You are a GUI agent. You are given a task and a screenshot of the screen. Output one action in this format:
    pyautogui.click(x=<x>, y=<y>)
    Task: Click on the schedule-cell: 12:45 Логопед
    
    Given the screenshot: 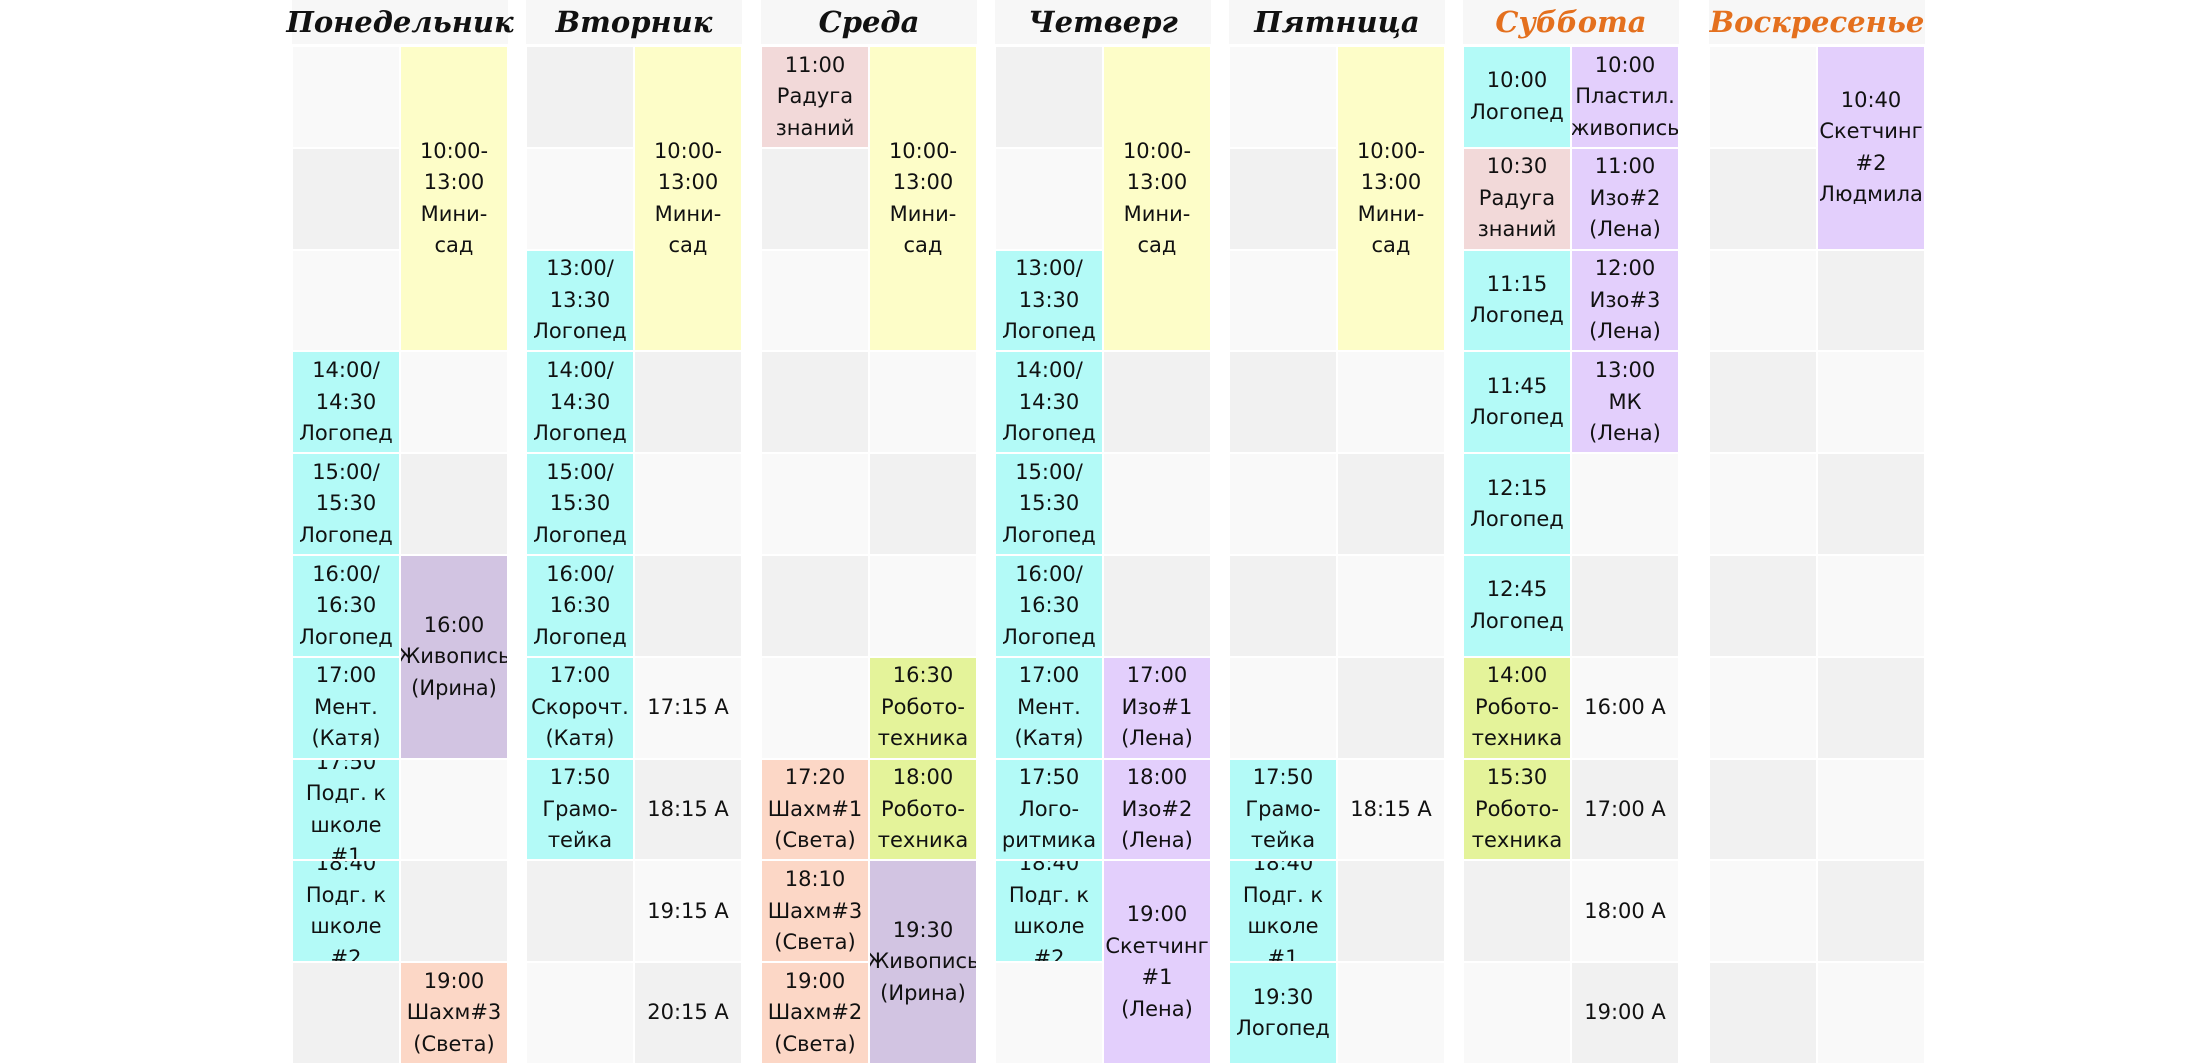 What is the action you would take?
    pyautogui.click(x=1517, y=606)
    